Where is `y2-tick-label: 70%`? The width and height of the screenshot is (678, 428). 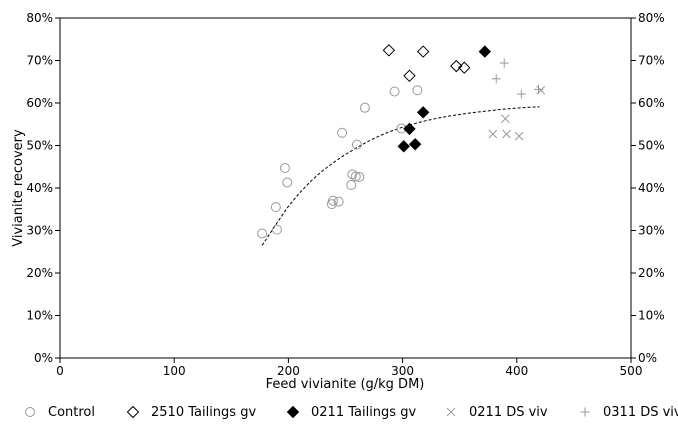
y2-tick-label: 70% is located at coordinates (651, 61).